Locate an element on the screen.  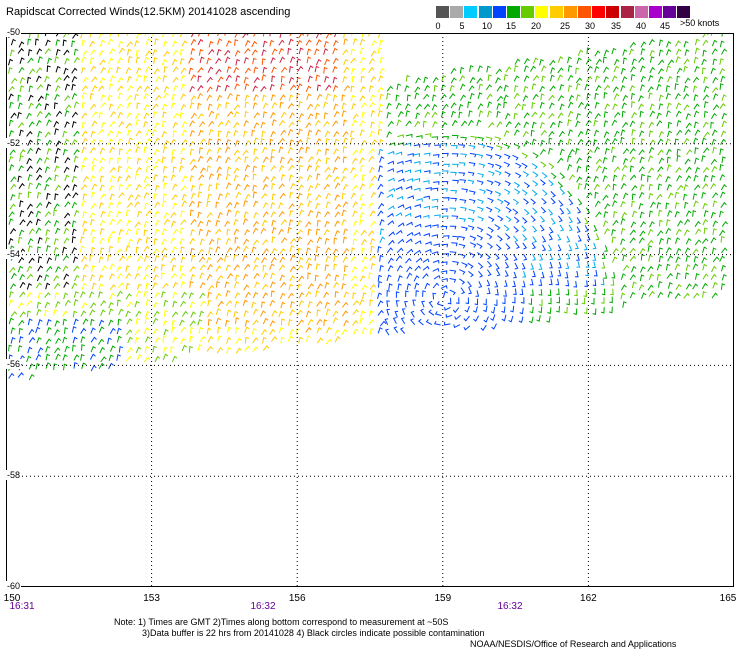
longitude-label: 159 is located at coordinates (443, 598).